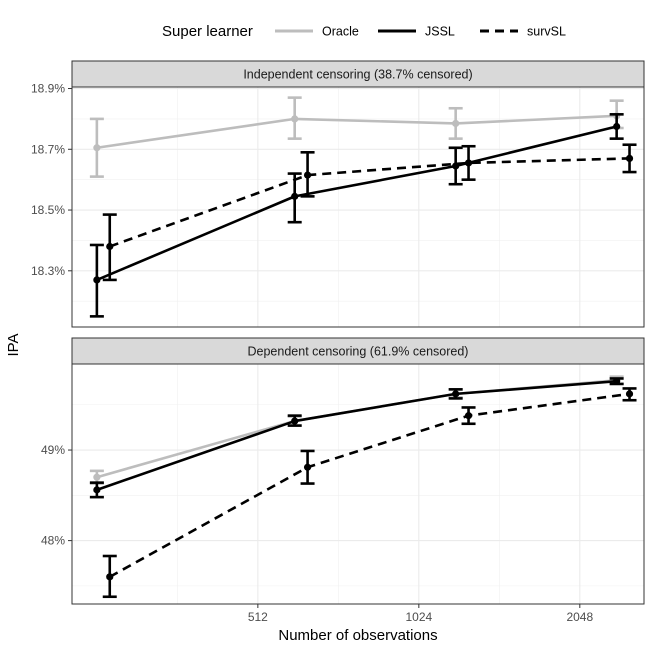  I want to click on panel-1-title: Independent censoring (38.7% censored), so click(357, 75).